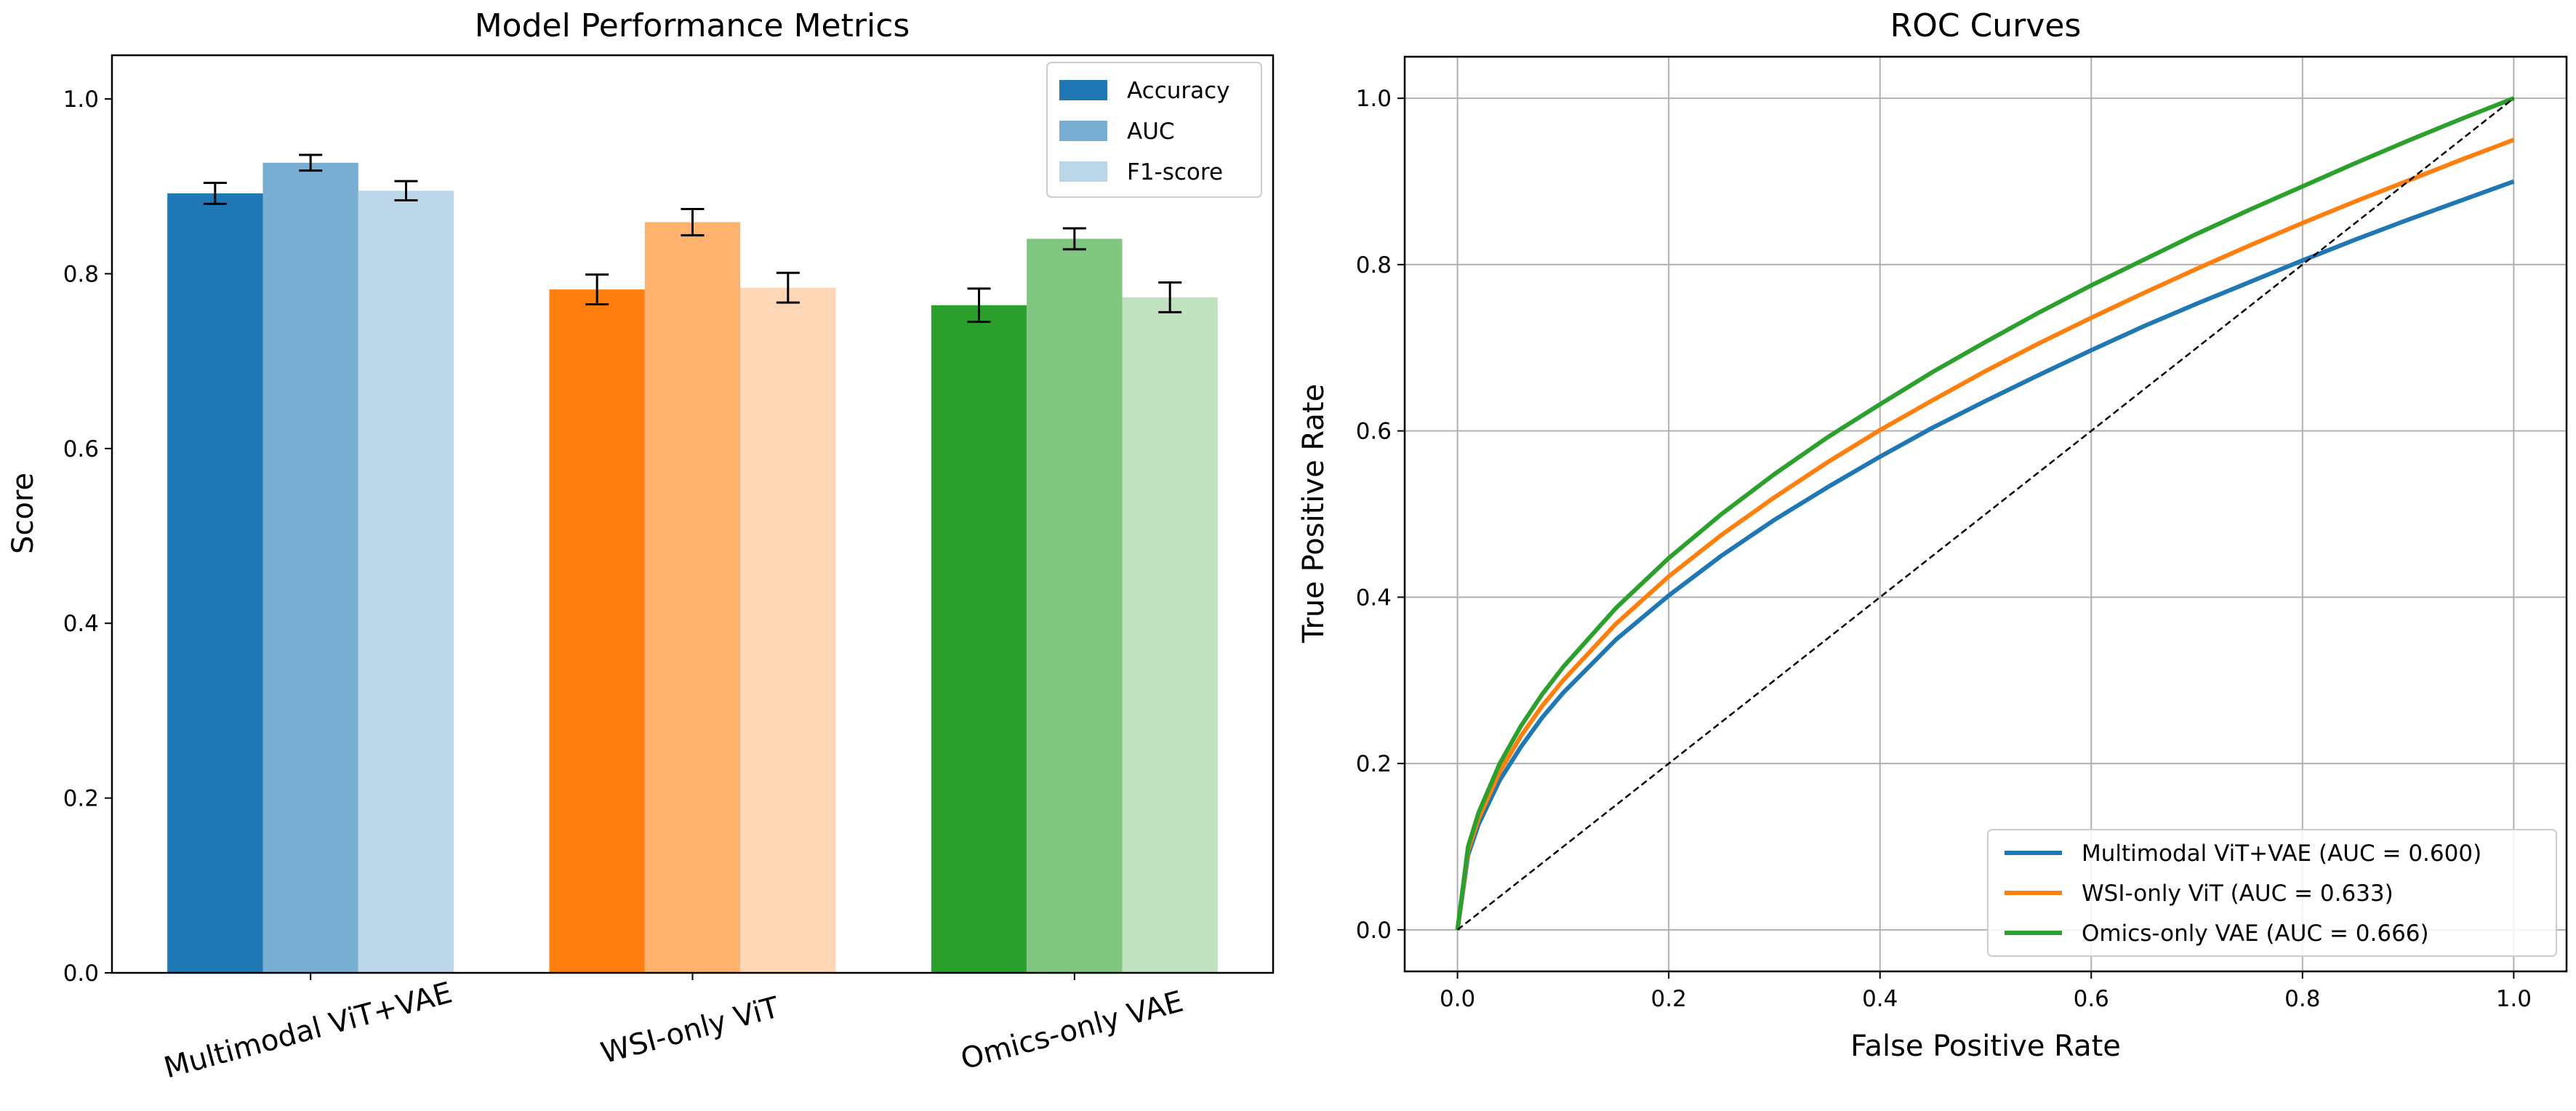  What do you see at coordinates (24, 513) in the screenshot?
I see `bar-chart-ylabel: Score` at bounding box center [24, 513].